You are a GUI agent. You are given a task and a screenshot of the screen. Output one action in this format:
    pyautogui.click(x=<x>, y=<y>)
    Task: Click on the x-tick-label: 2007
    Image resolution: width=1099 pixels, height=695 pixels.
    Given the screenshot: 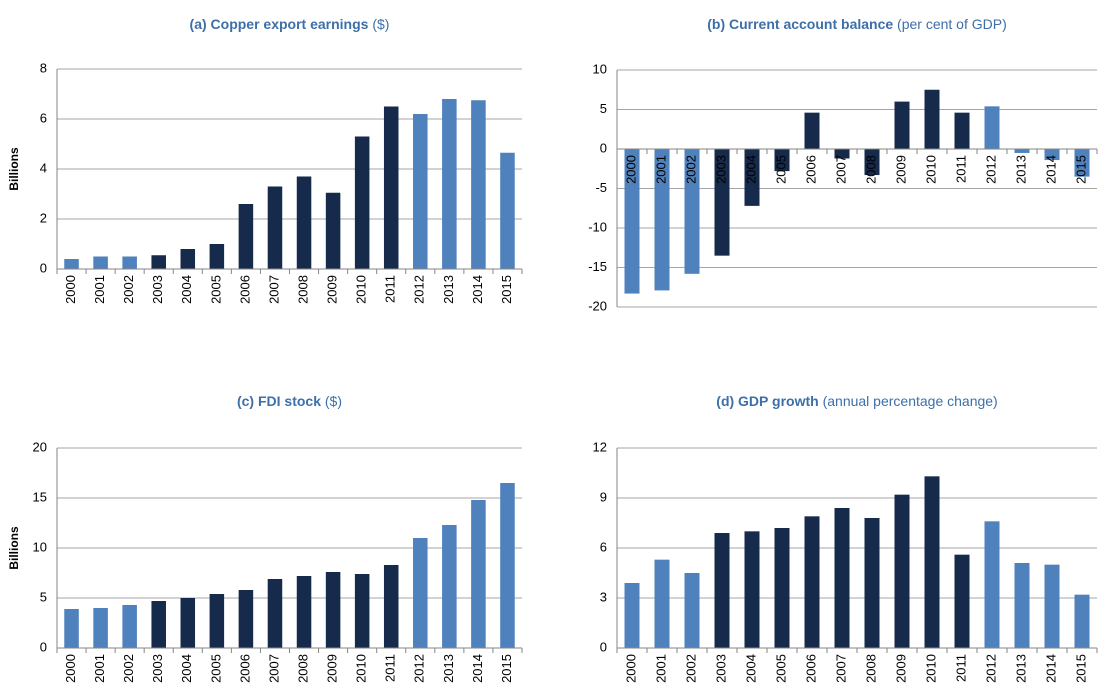 What is the action you would take?
    pyautogui.click(x=273, y=668)
    